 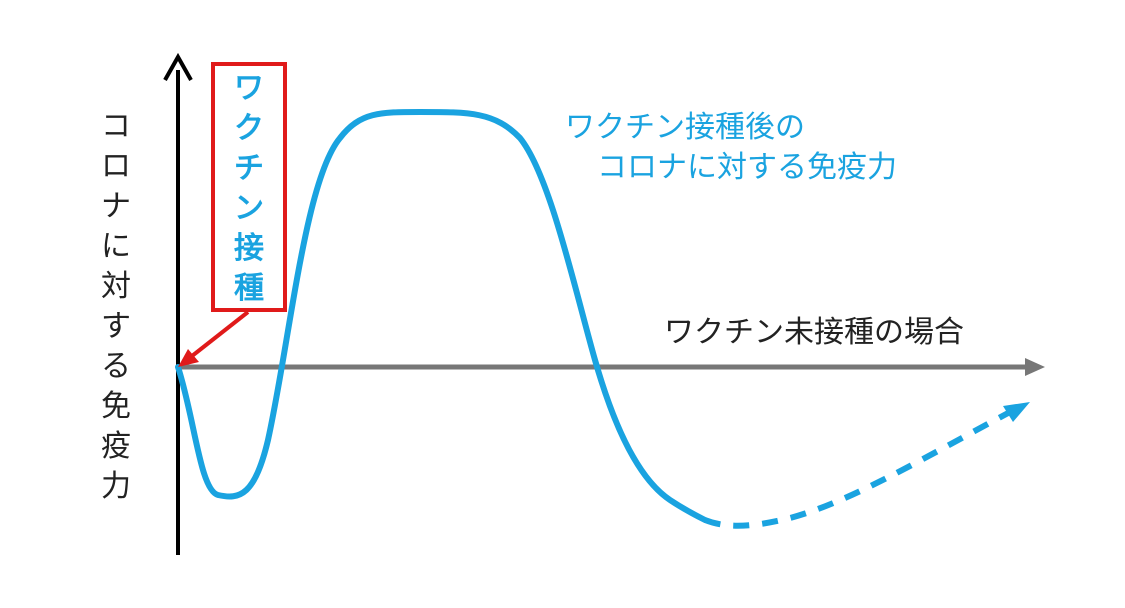 I want to click on baseline-label: ワクチン未接種の場合, so click(x=814, y=332).